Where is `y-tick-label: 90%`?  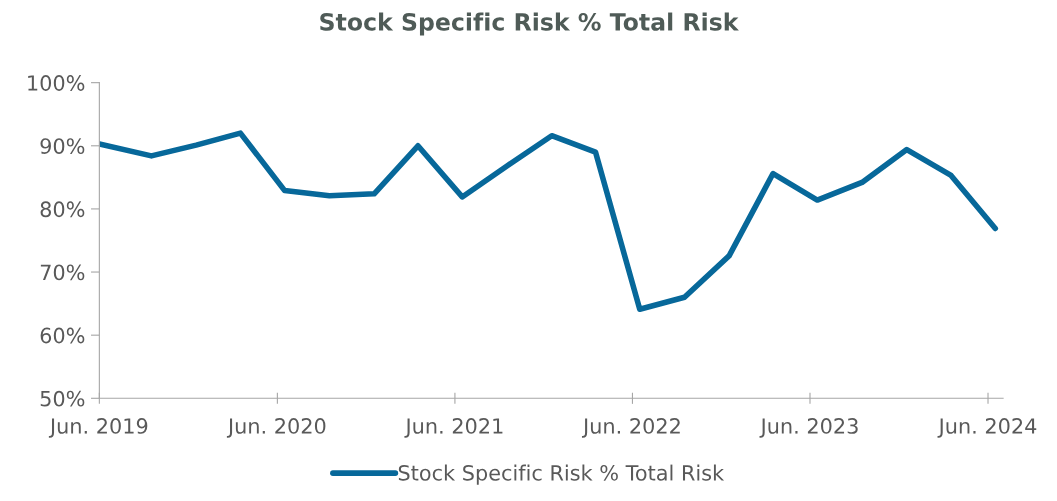 y-tick-label: 90% is located at coordinates (62, 146).